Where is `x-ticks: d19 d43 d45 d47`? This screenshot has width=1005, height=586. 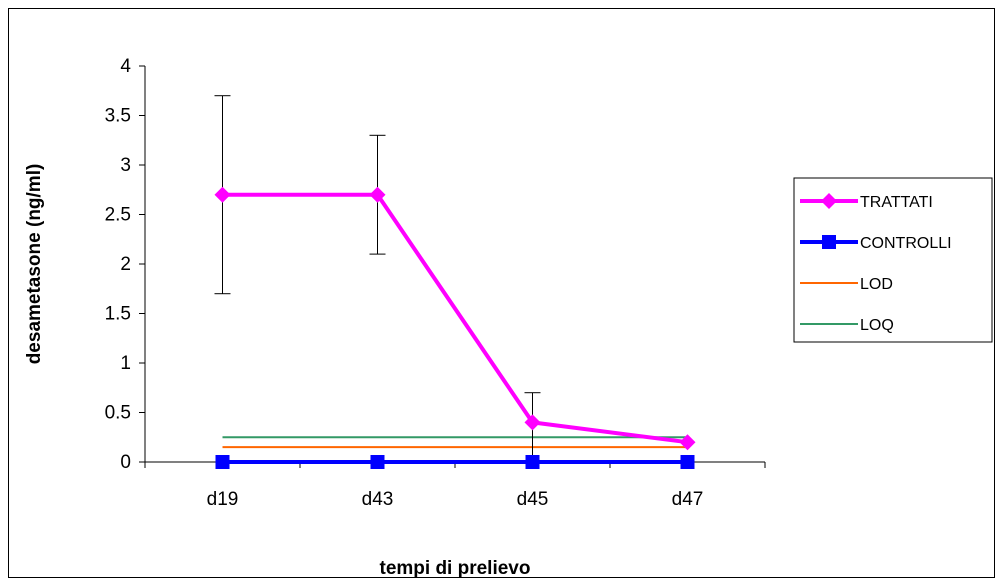
x-ticks: d19 d43 d45 d47 is located at coordinates (455, 486).